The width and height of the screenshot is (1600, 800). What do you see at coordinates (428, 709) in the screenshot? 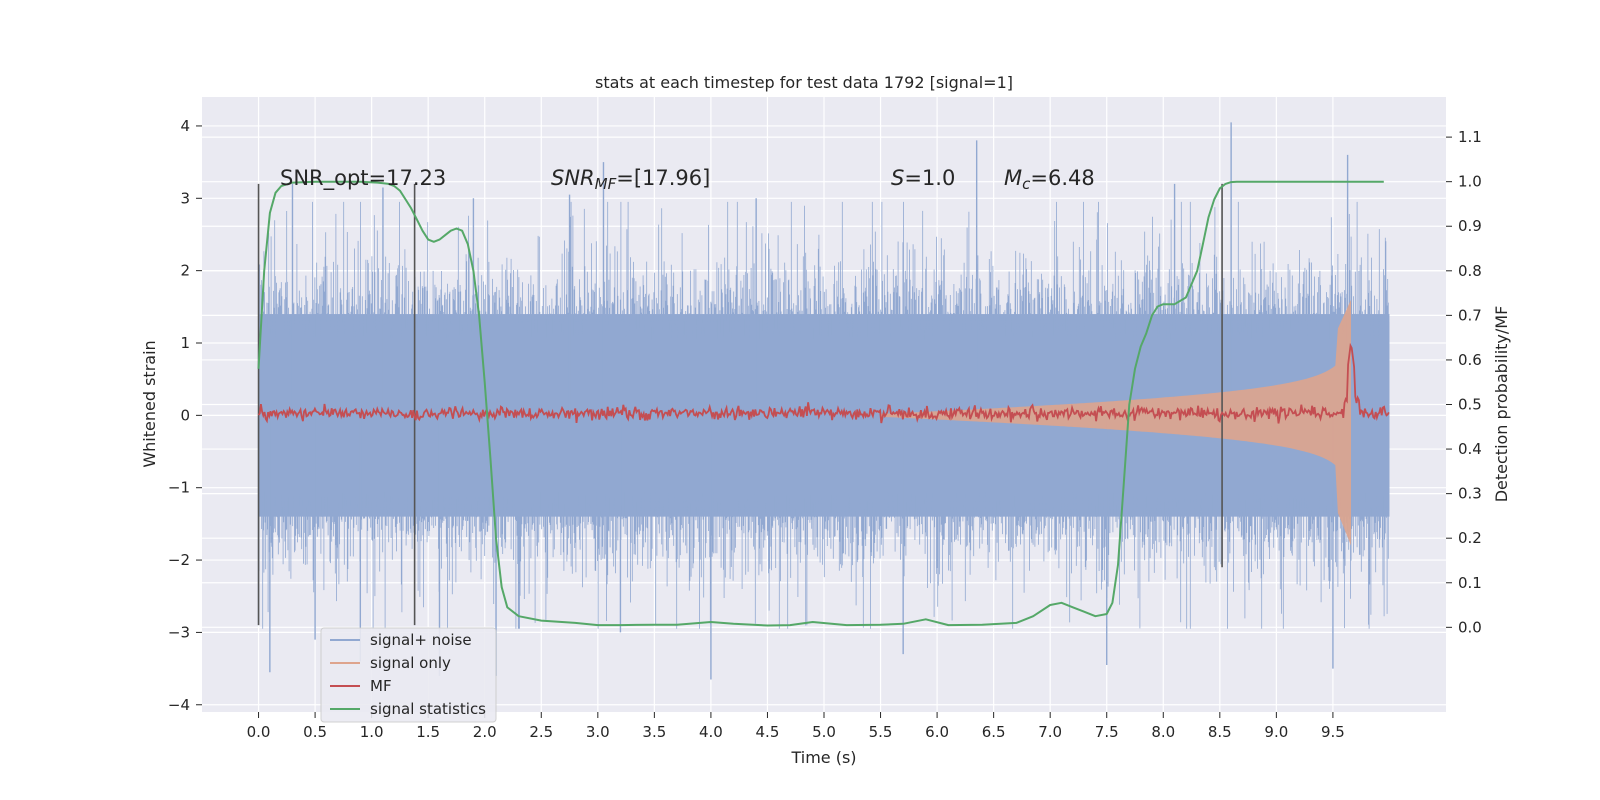
I see `legend-label-signal-statistics: signal statistics` at bounding box center [428, 709].